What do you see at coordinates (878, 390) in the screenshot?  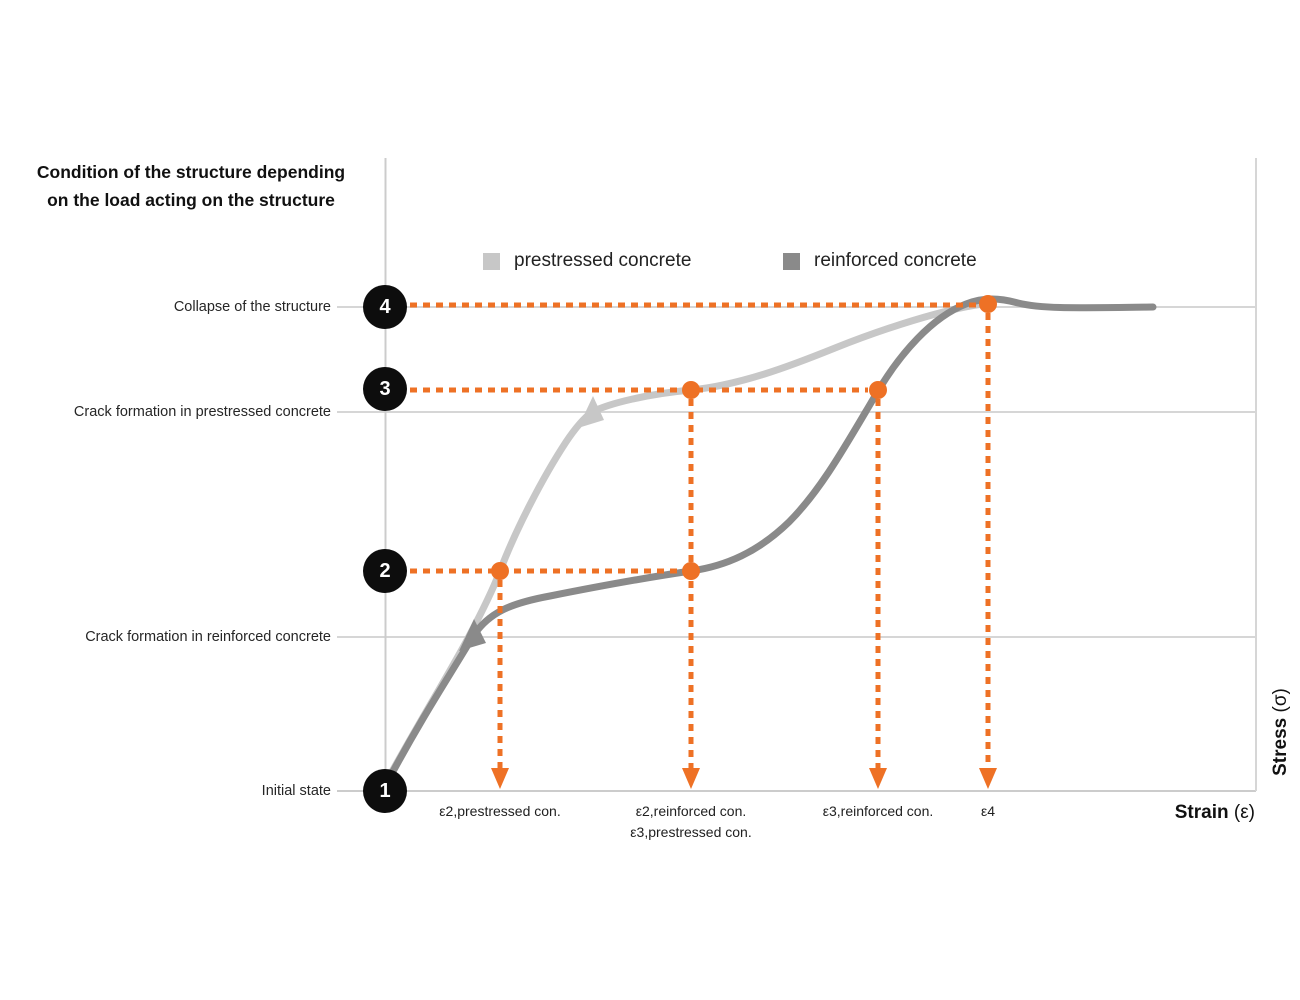 I see `marker-dot-e3-reinforced` at bounding box center [878, 390].